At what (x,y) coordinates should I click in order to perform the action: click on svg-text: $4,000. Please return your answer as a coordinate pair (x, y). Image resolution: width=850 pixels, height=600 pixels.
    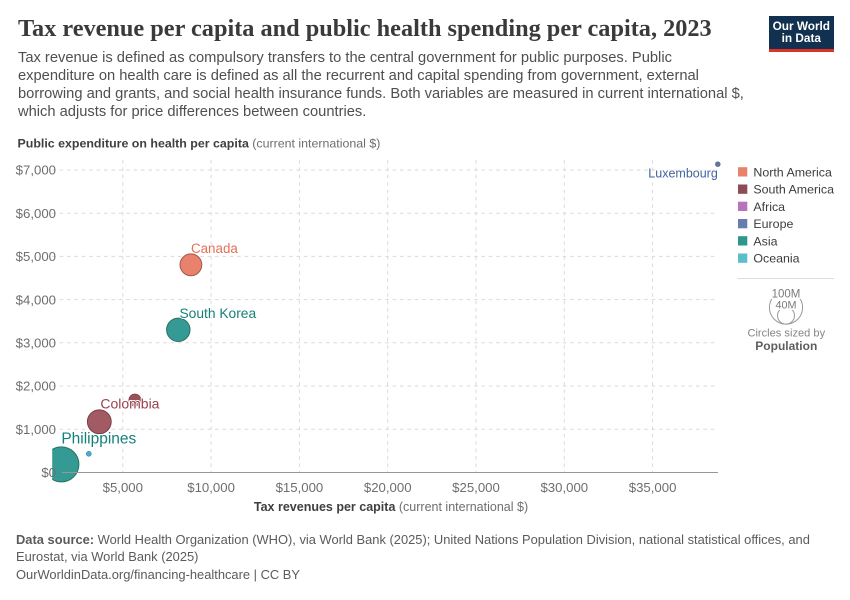
    Looking at the image, I should click on (36, 299).